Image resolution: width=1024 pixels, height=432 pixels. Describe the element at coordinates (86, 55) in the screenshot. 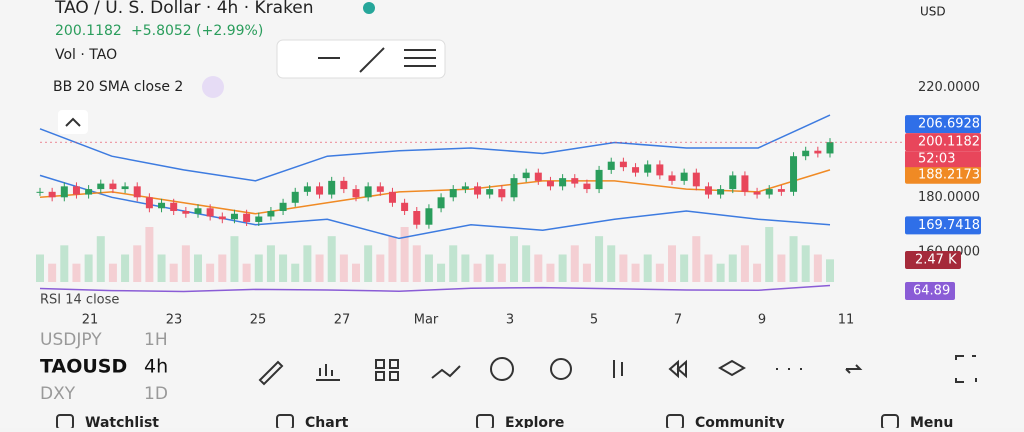

I see `volume-legend: Vol · TAO` at that location.